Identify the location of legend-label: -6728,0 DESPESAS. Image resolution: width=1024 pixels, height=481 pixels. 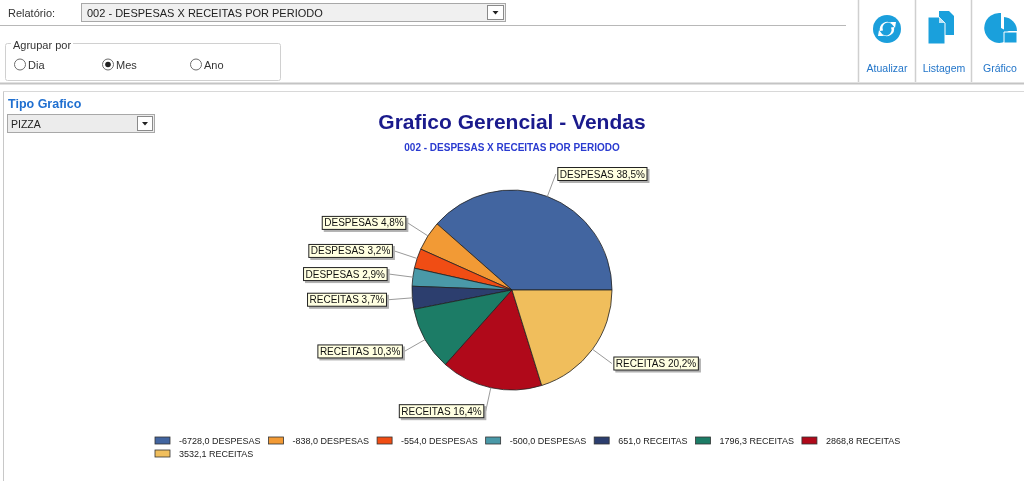
(220, 441).